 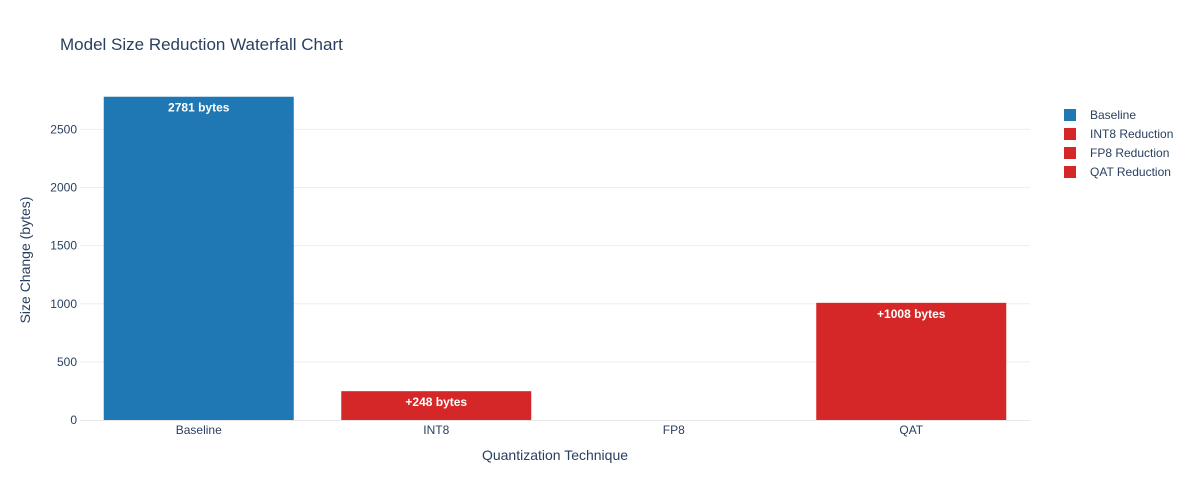 What do you see at coordinates (1129, 153) in the screenshot?
I see `legend-label: FP8 Reduction` at bounding box center [1129, 153].